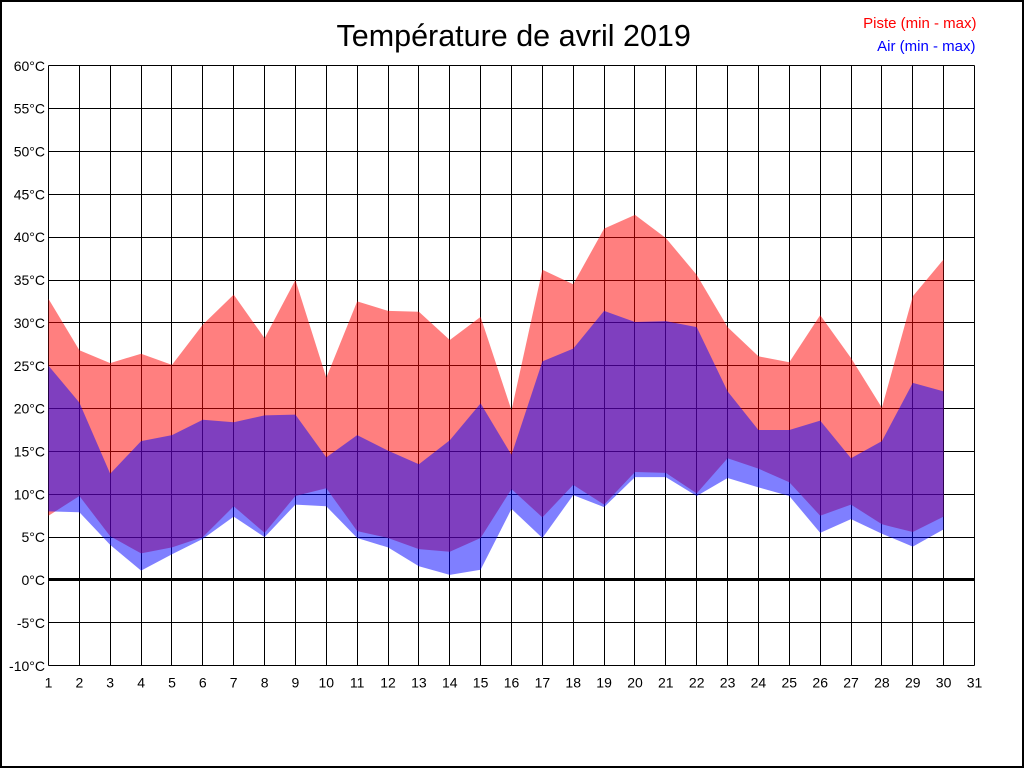 This screenshot has width=1024, height=768. Describe the element at coordinates (944, 683) in the screenshot. I see `svg-text: 30` at that location.